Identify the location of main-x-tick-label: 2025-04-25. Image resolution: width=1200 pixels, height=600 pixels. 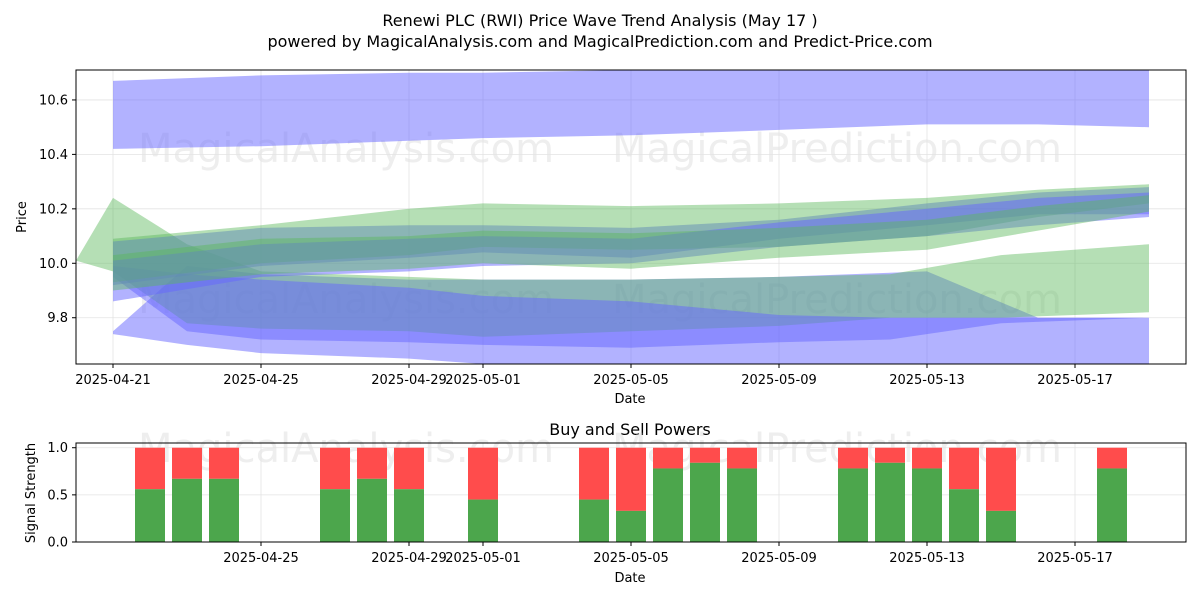
(261, 380).